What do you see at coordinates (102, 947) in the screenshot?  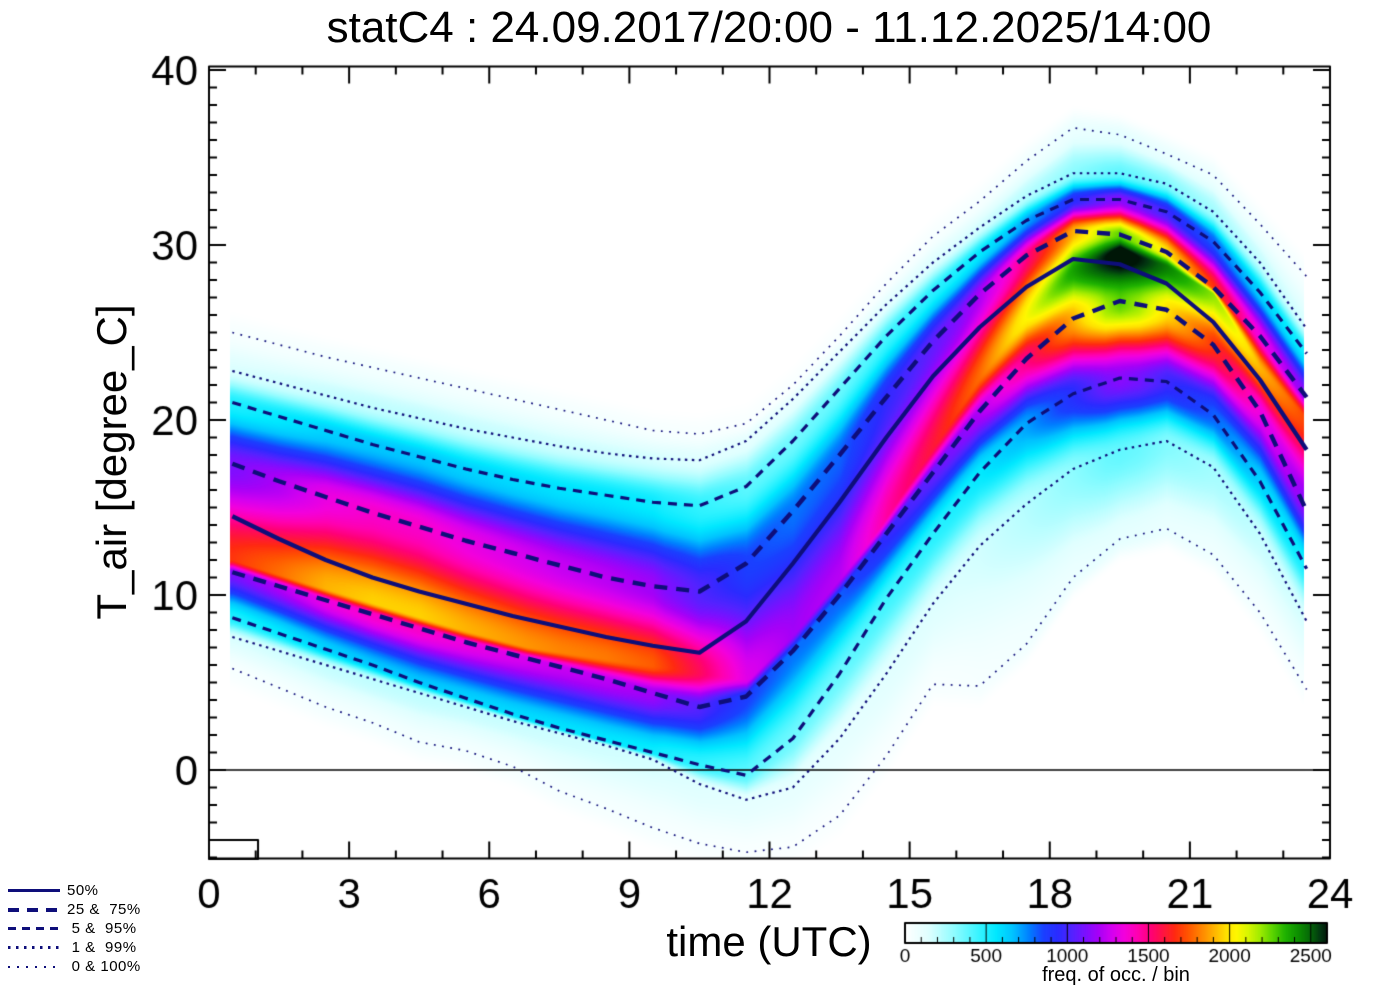 I see `legend-item-label: 1 & 99%` at bounding box center [102, 947].